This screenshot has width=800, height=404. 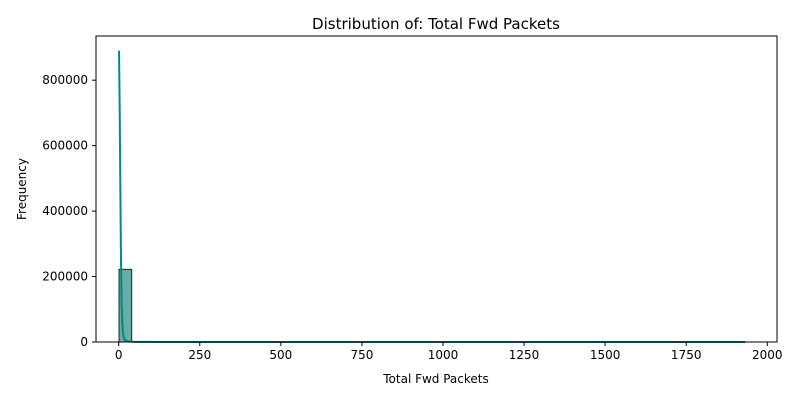 I want to click on x-axis: 0 250 500 750 1000 1250 1500 1750 2000, so click(x=449, y=352).